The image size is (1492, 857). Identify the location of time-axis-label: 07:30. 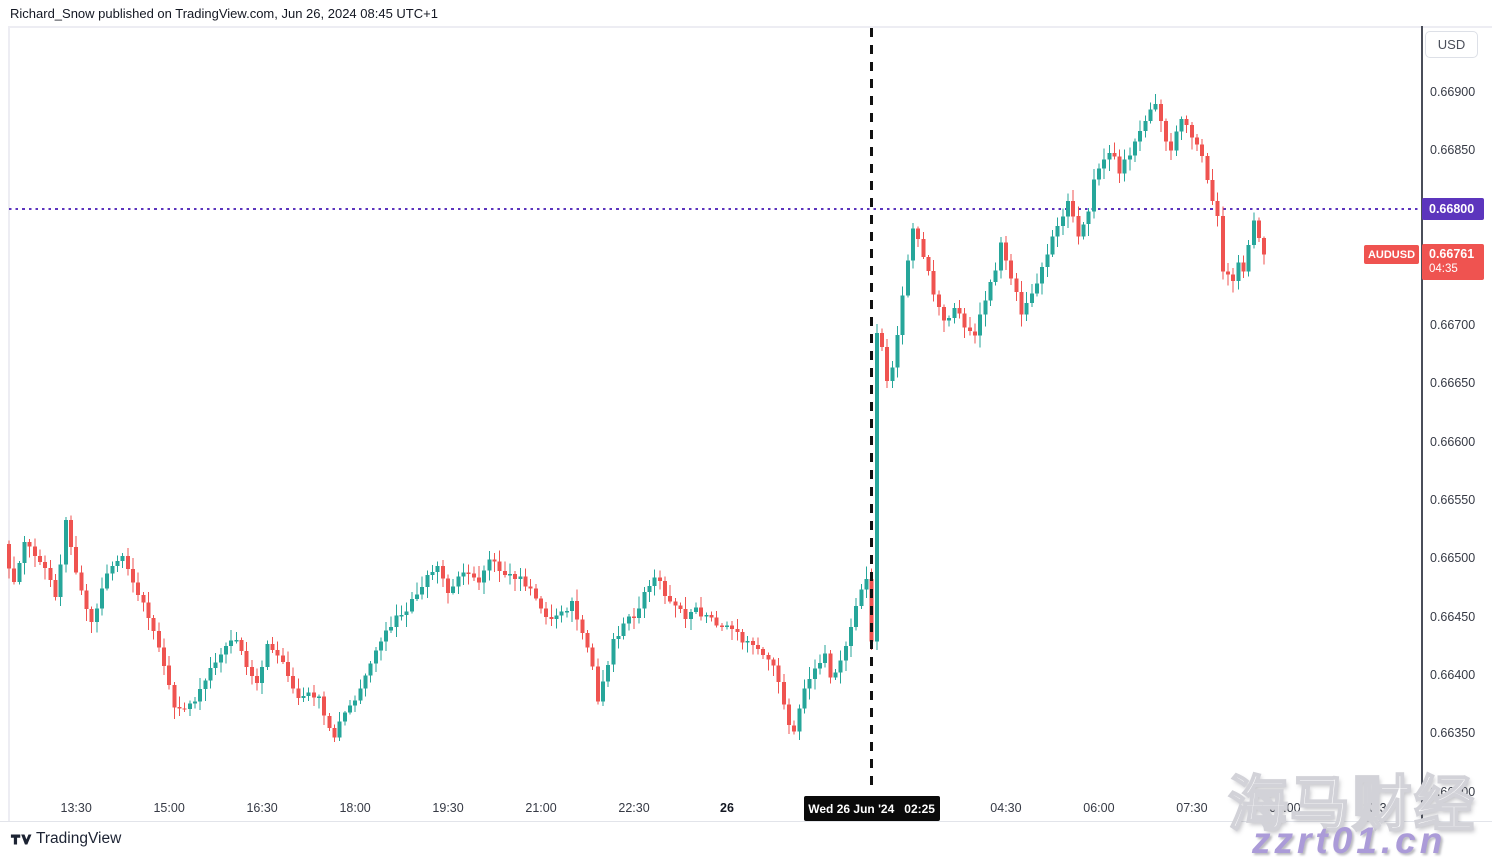
(1192, 808).